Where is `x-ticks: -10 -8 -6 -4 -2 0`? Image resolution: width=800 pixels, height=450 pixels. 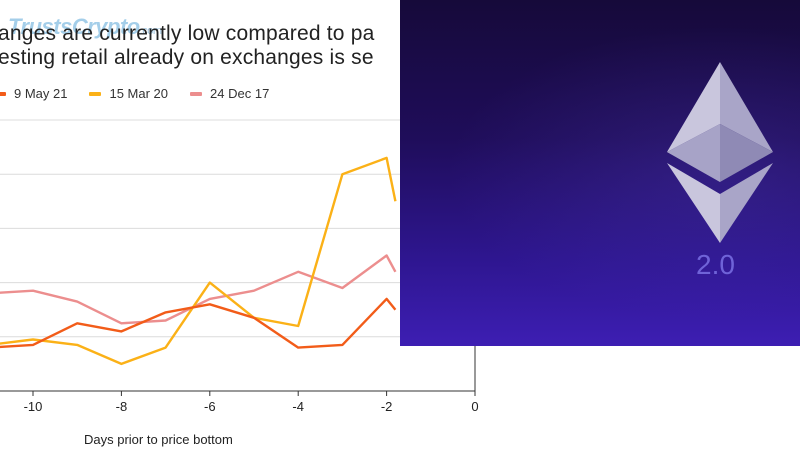 x-ticks: -10 -8 -6 -4 -2 0 is located at coordinates (251, 402).